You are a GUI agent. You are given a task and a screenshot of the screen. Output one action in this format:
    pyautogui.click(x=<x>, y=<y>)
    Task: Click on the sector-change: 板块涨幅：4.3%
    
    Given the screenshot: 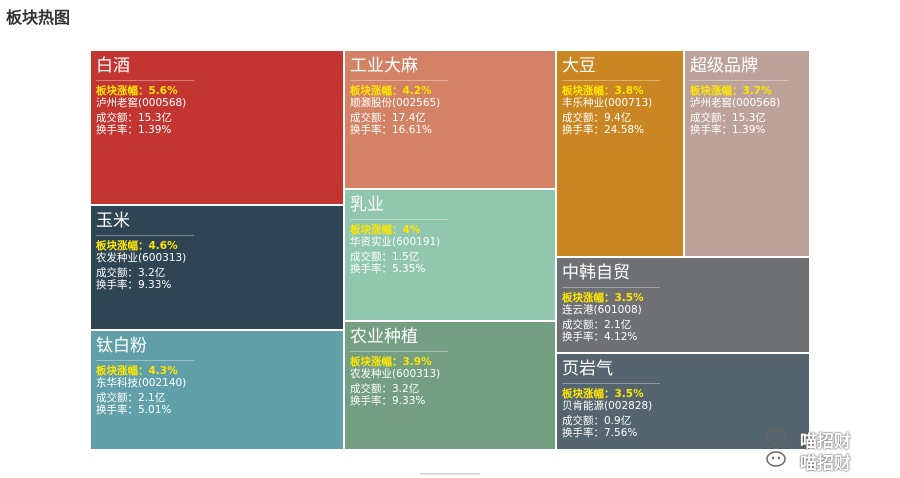 What is the action you would take?
    pyautogui.click(x=137, y=371)
    